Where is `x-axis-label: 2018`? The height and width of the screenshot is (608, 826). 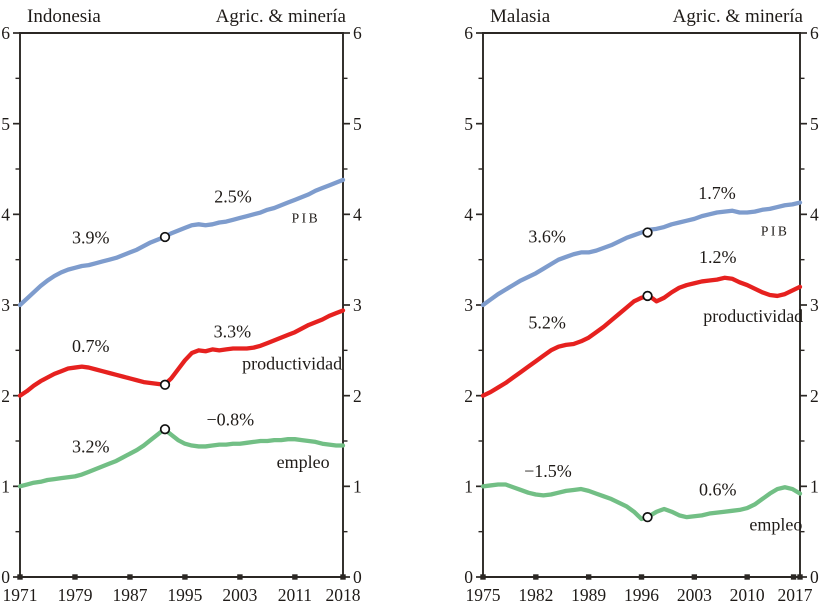
x-axis-label: 2018 is located at coordinates (343, 595).